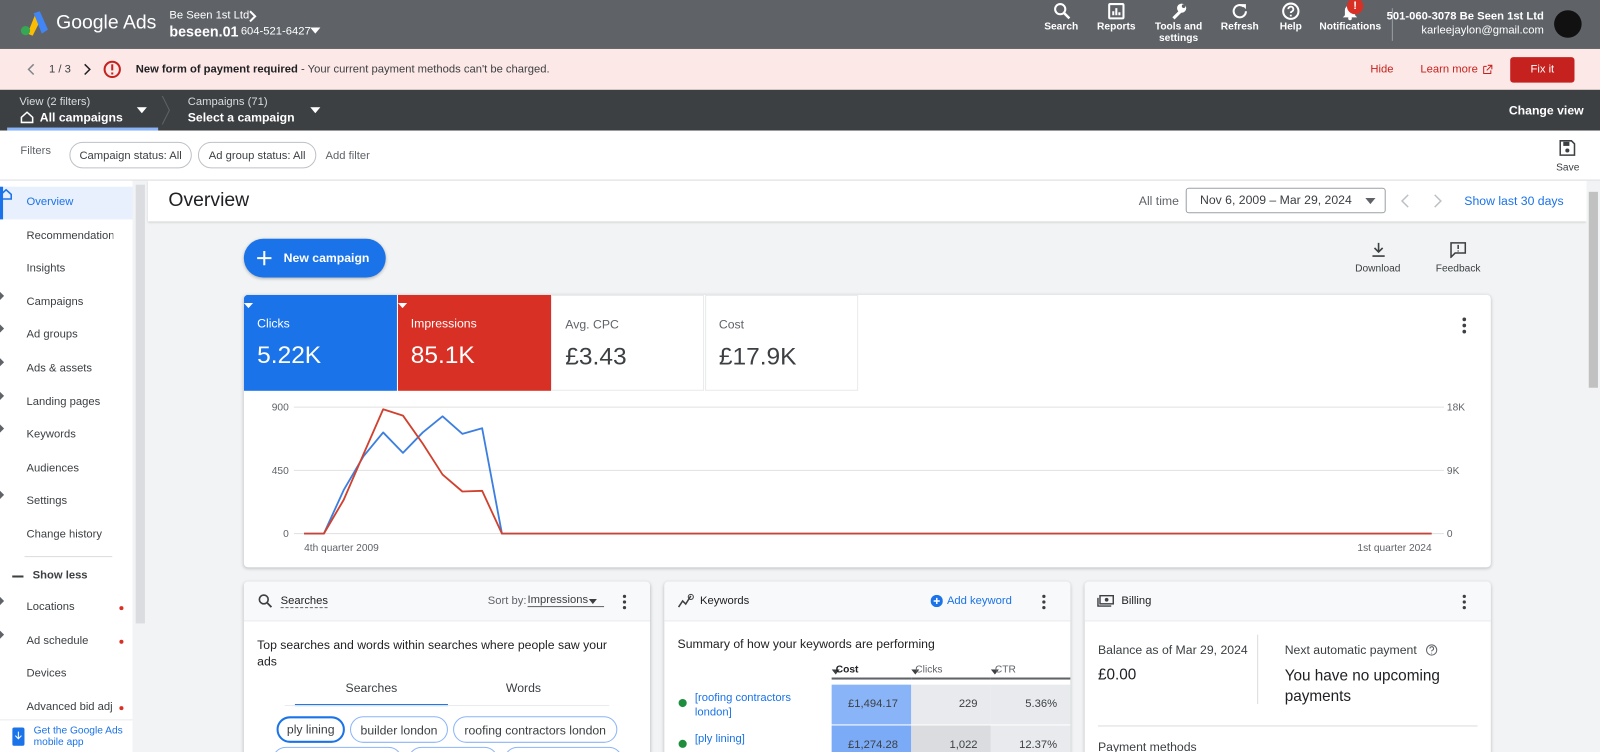 The height and width of the screenshot is (752, 1600). I want to click on prev-alert, so click(31, 69).